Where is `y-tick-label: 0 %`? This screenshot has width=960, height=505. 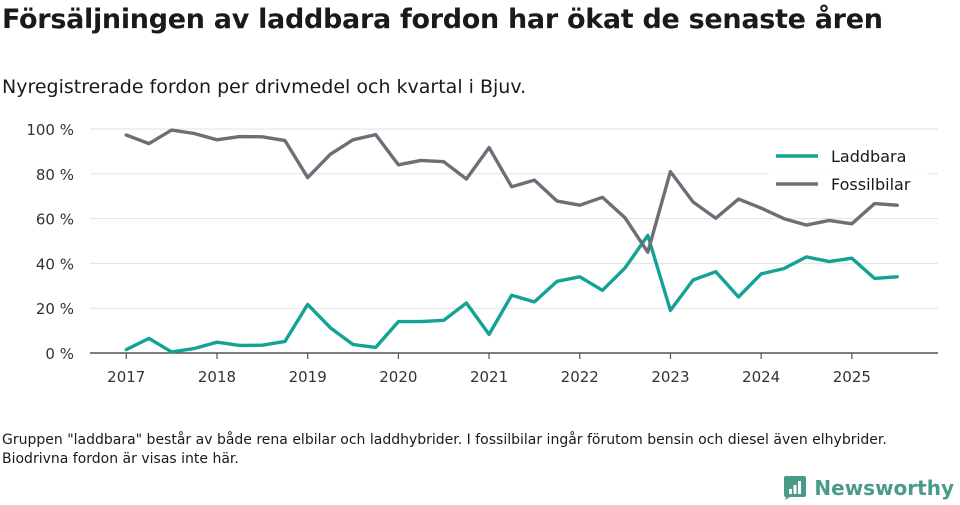 y-tick-label: 0 % is located at coordinates (59, 354).